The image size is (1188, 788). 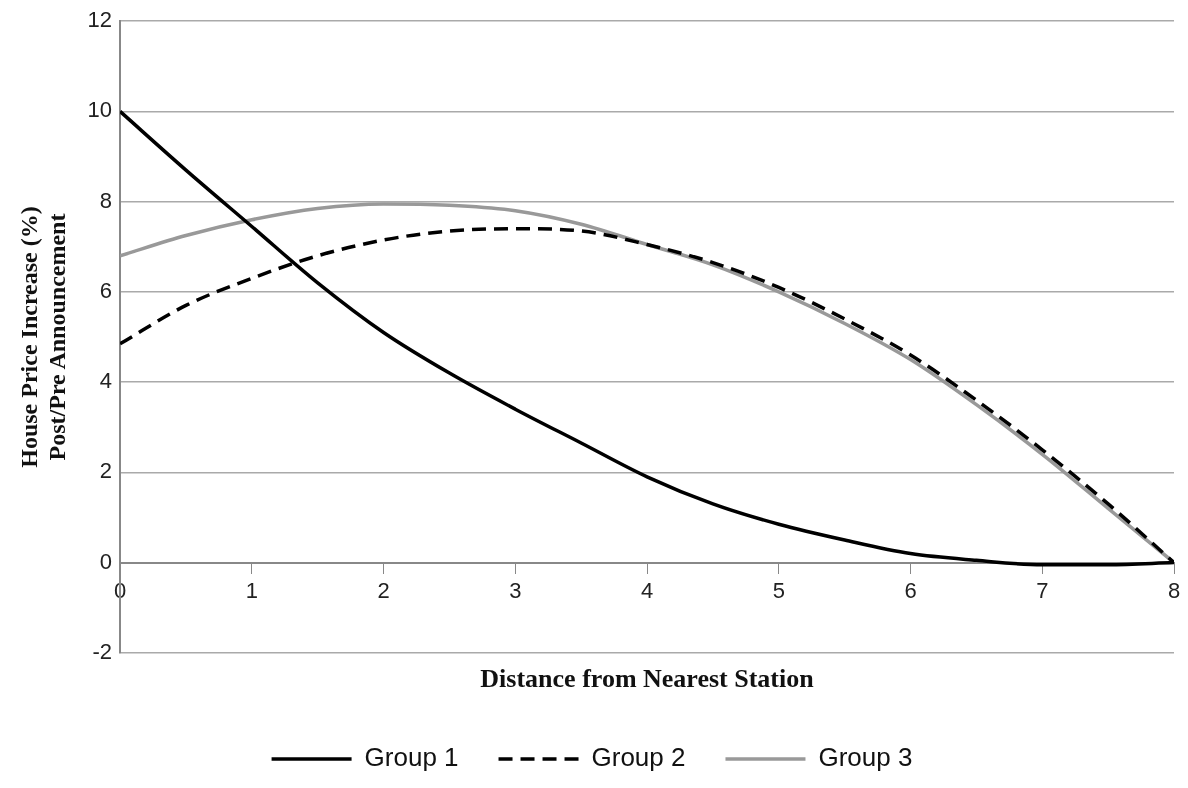 I want to click on legend-label: Group 2, so click(x=638, y=757).